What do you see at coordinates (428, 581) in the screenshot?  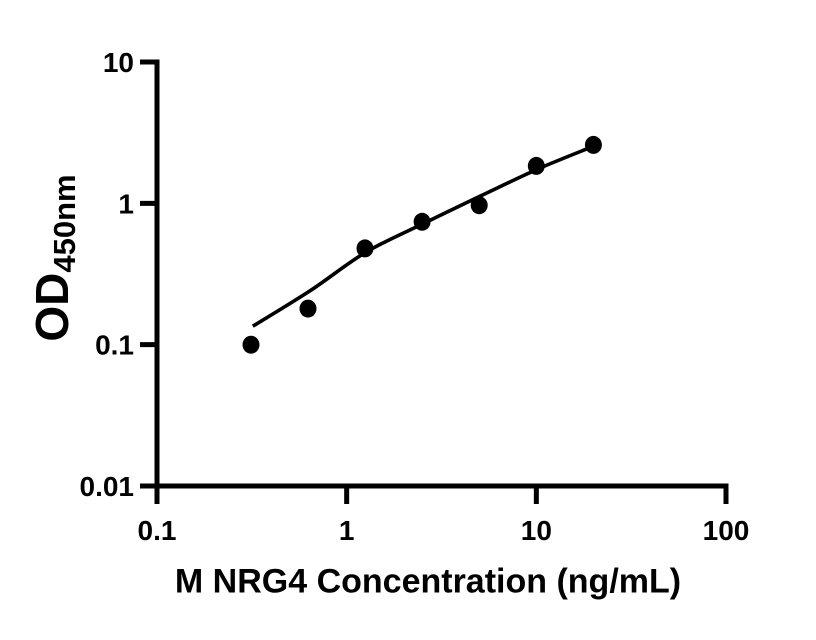 I see `x-axis-title: M NRG4 Concentration (ng/mL)` at bounding box center [428, 581].